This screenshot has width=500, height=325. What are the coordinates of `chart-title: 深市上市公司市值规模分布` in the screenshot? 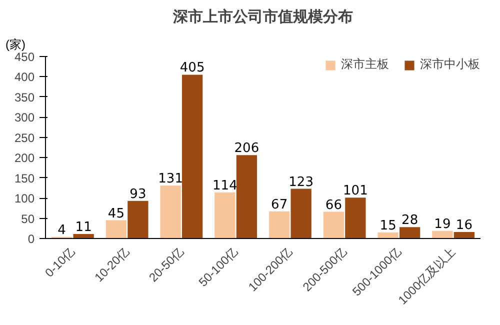 It's located at (262, 17).